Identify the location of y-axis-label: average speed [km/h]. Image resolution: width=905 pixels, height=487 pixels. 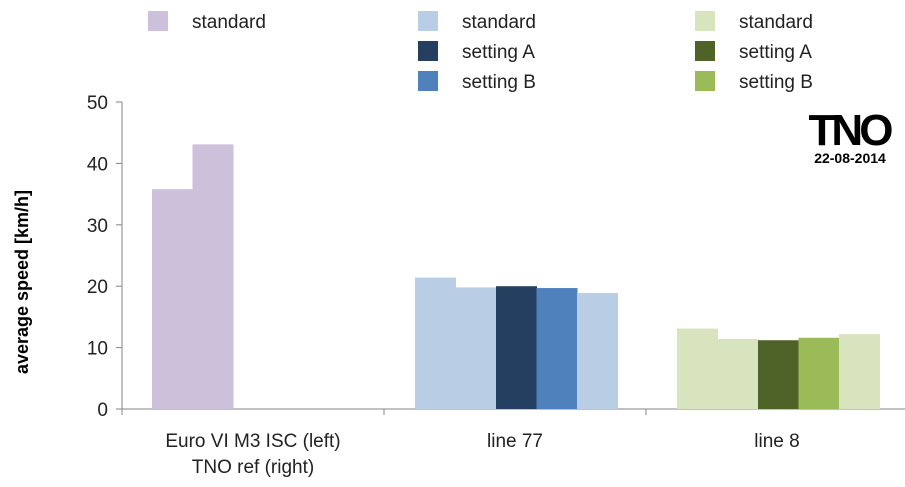
(22, 282).